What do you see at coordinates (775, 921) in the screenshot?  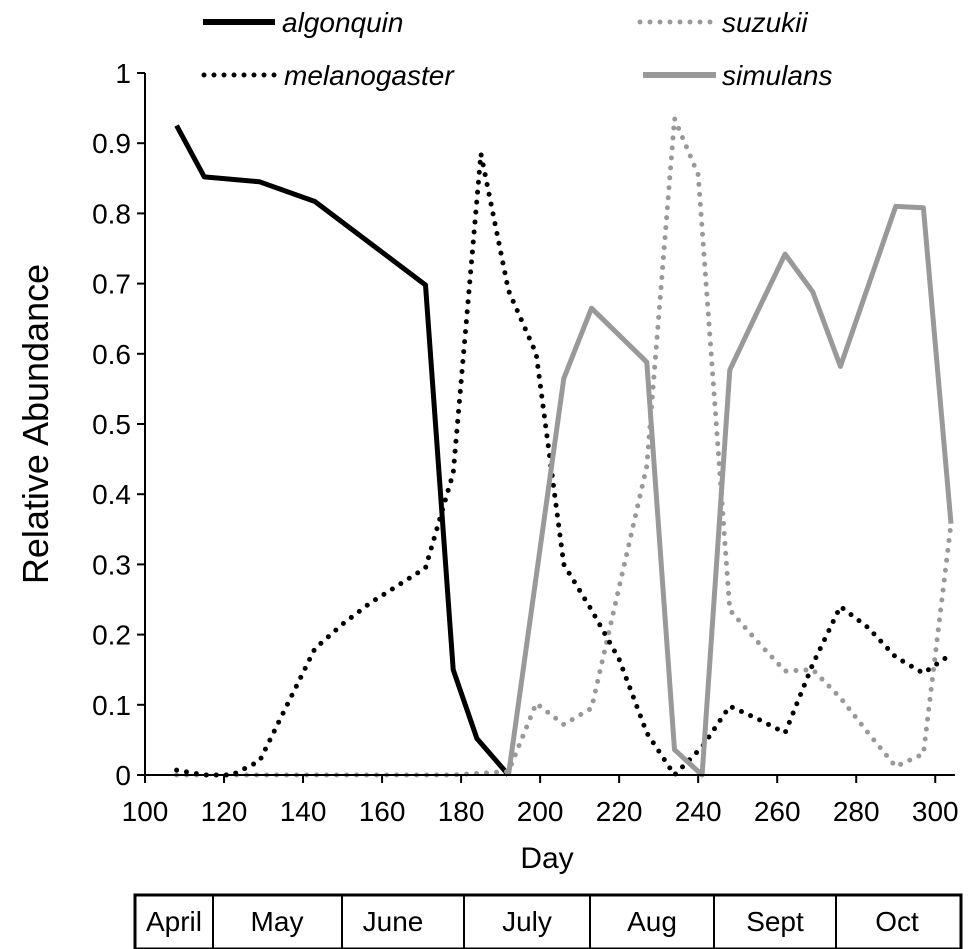 I see `month-sept: Sept` at bounding box center [775, 921].